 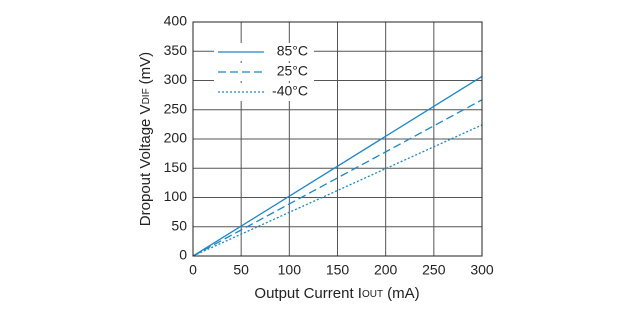 What do you see at coordinates (145, 68) in the screenshot?
I see `y-label-unit: (mV)` at bounding box center [145, 68].